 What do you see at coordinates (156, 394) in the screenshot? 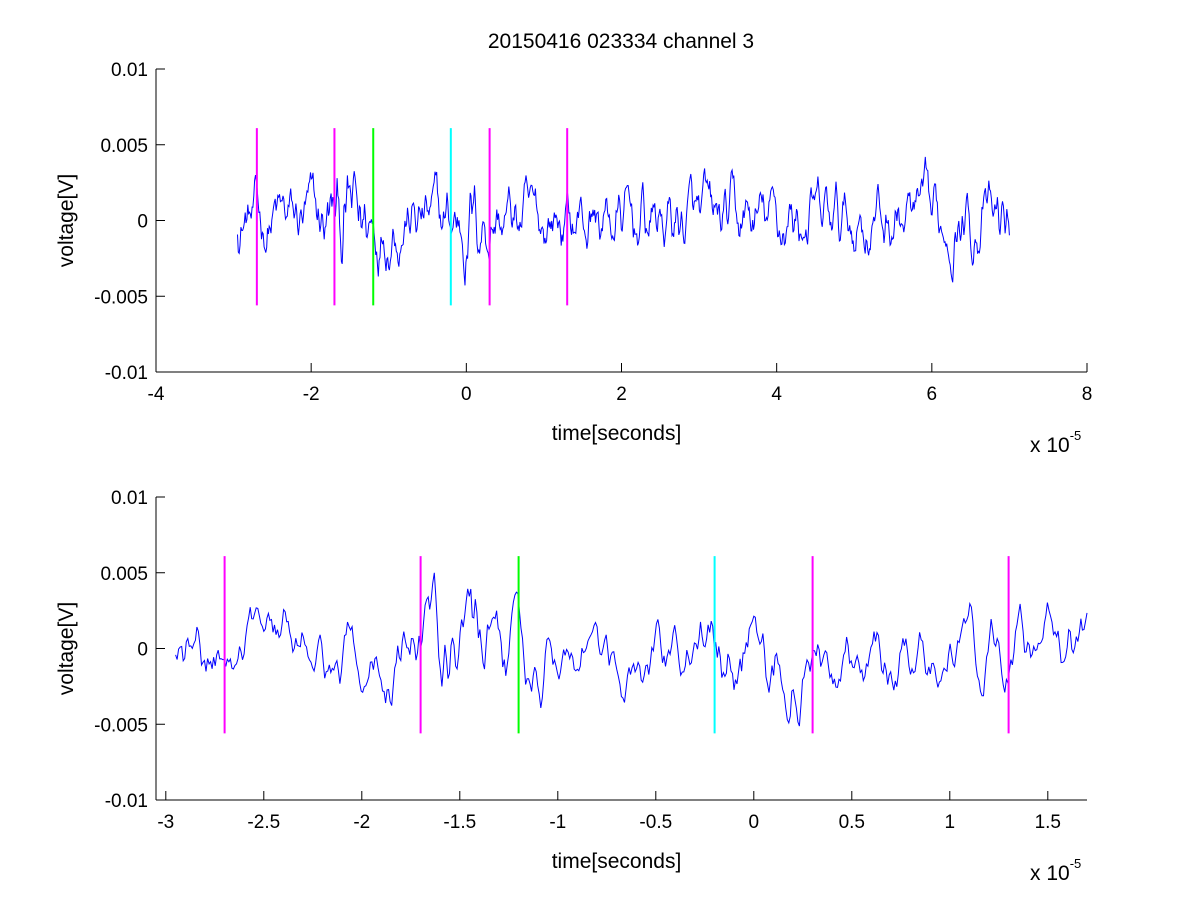
I see `x-tick-label: -4` at bounding box center [156, 394].